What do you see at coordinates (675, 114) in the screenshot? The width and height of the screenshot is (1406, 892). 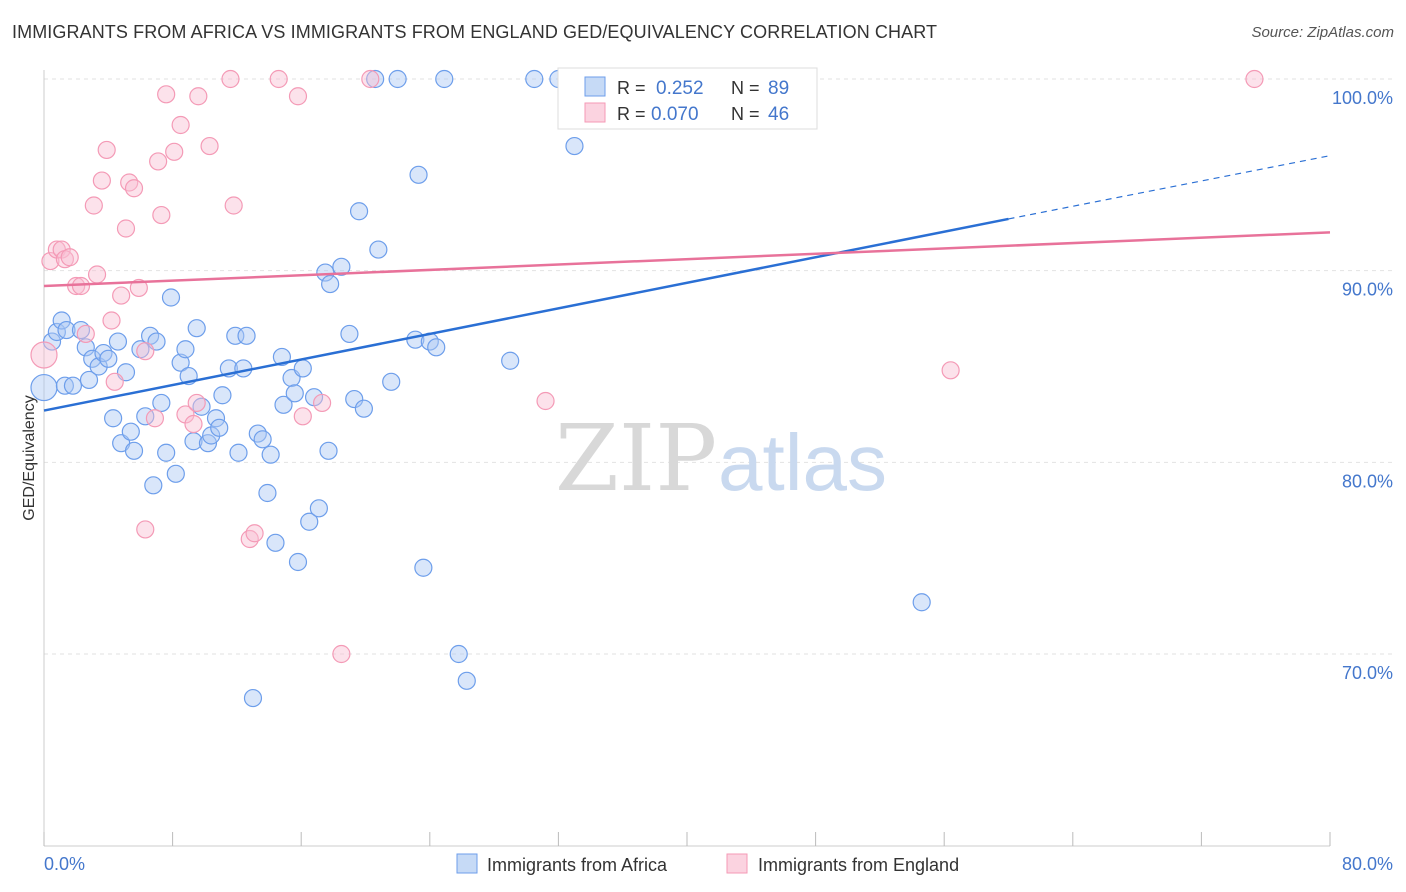 I see `legend-r-value-england: 0.070` at bounding box center [675, 114].